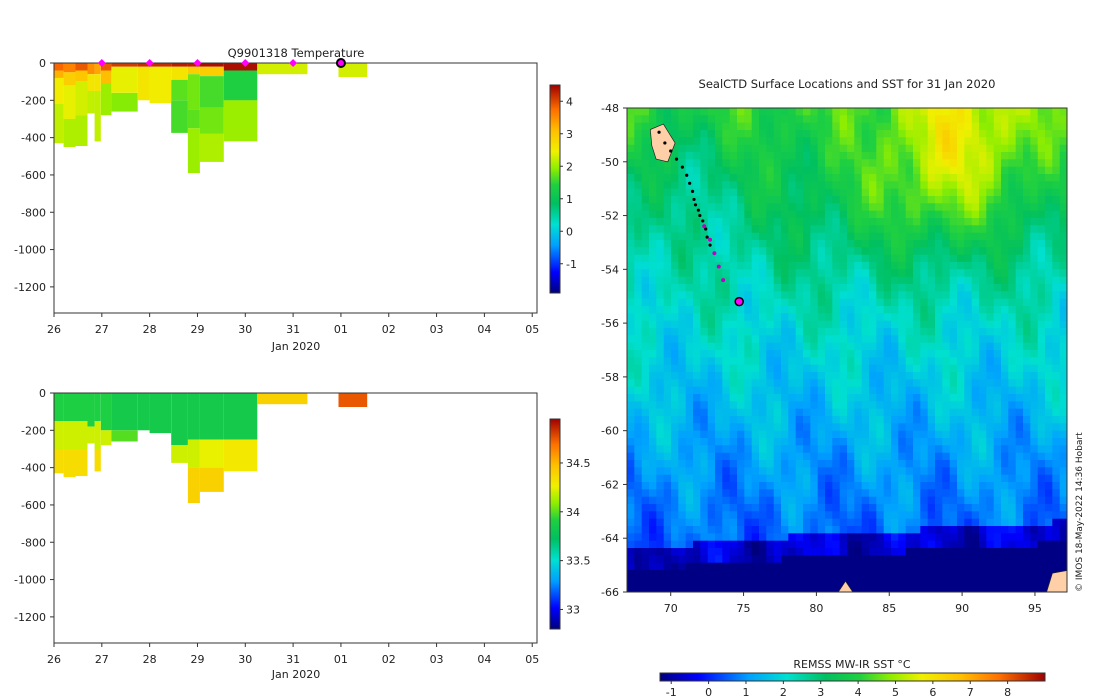  I want to click on y-tick-label: -400, so click(33, 468).